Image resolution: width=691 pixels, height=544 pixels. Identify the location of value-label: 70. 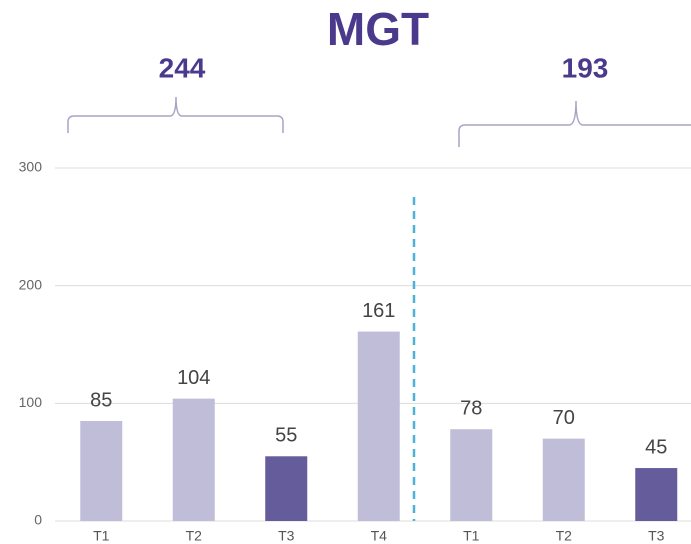
(564, 418).